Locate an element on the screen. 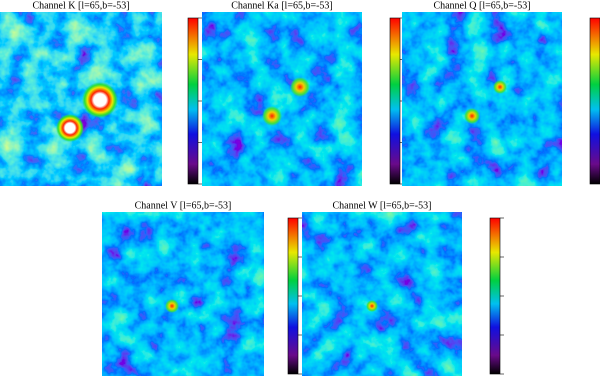 The width and height of the screenshot is (600, 376). panel-title: Channel Q [l=65,b=-53] is located at coordinates (481, 5).